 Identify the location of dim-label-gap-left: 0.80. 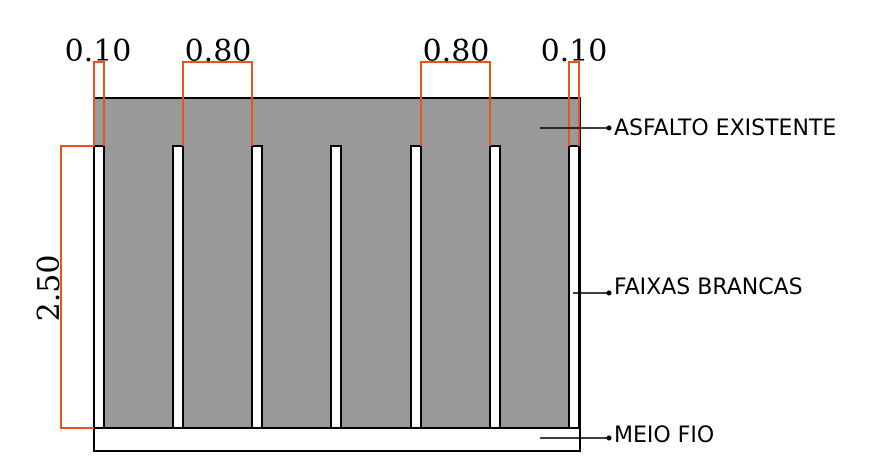
(218, 51).